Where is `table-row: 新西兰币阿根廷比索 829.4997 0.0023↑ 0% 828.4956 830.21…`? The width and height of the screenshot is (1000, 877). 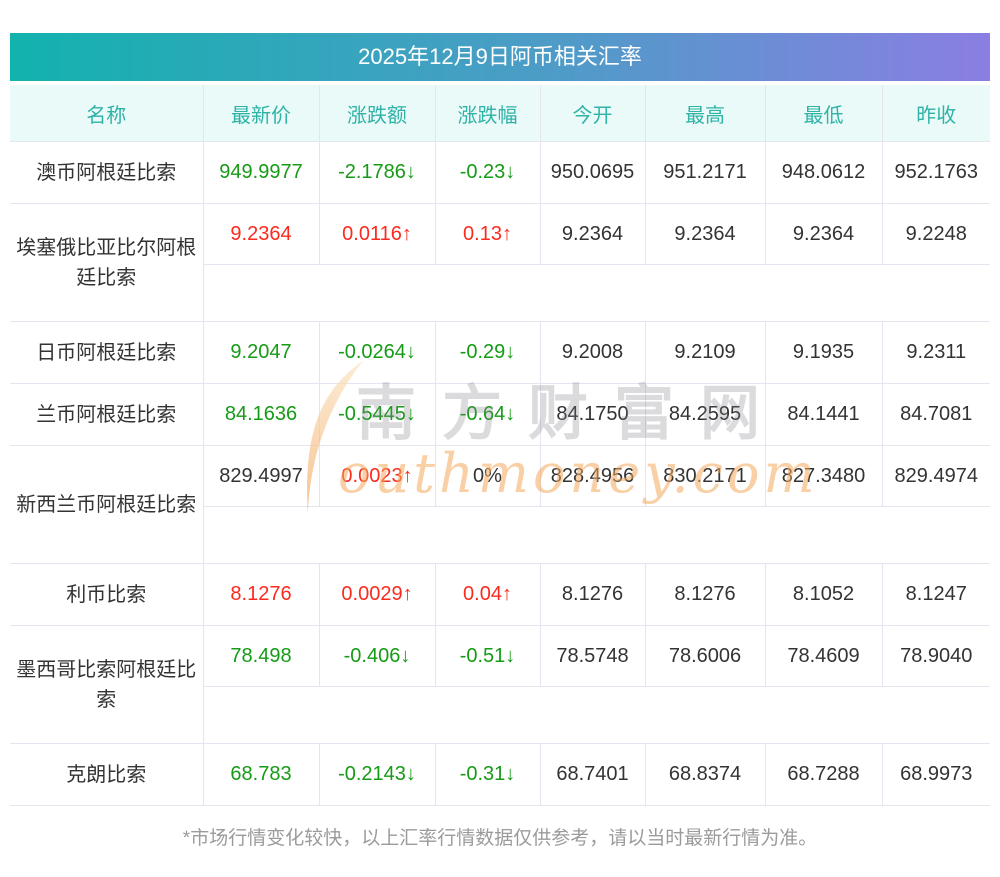
table-row: 新西兰币阿根廷比索 829.4997 0.0023↑ 0% 828.4956 830.21… is located at coordinates (500, 504).